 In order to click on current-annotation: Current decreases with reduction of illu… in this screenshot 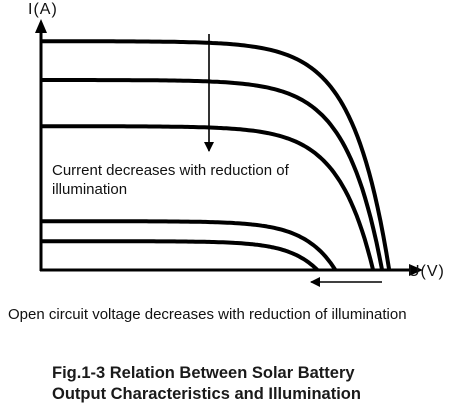, I will do `click(170, 180)`.